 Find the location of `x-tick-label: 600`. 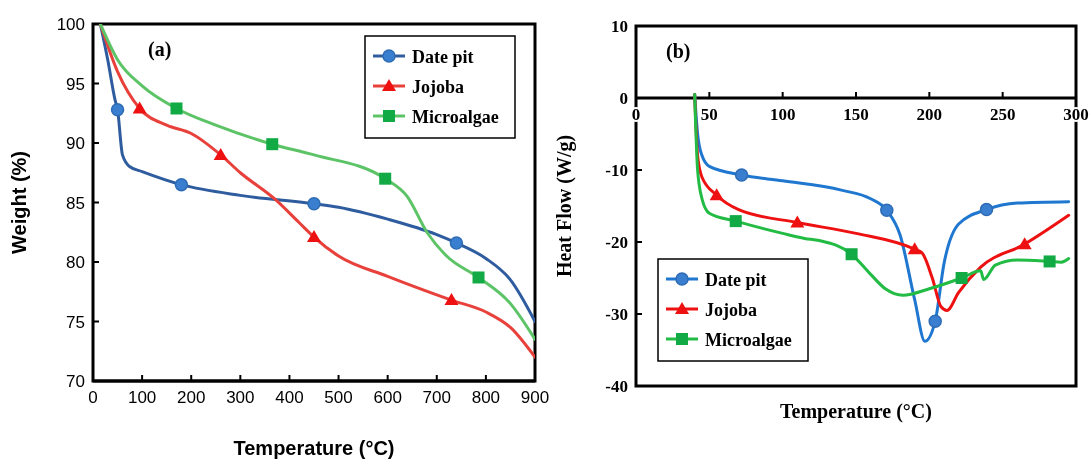

x-tick-label: 600 is located at coordinates (387, 397).